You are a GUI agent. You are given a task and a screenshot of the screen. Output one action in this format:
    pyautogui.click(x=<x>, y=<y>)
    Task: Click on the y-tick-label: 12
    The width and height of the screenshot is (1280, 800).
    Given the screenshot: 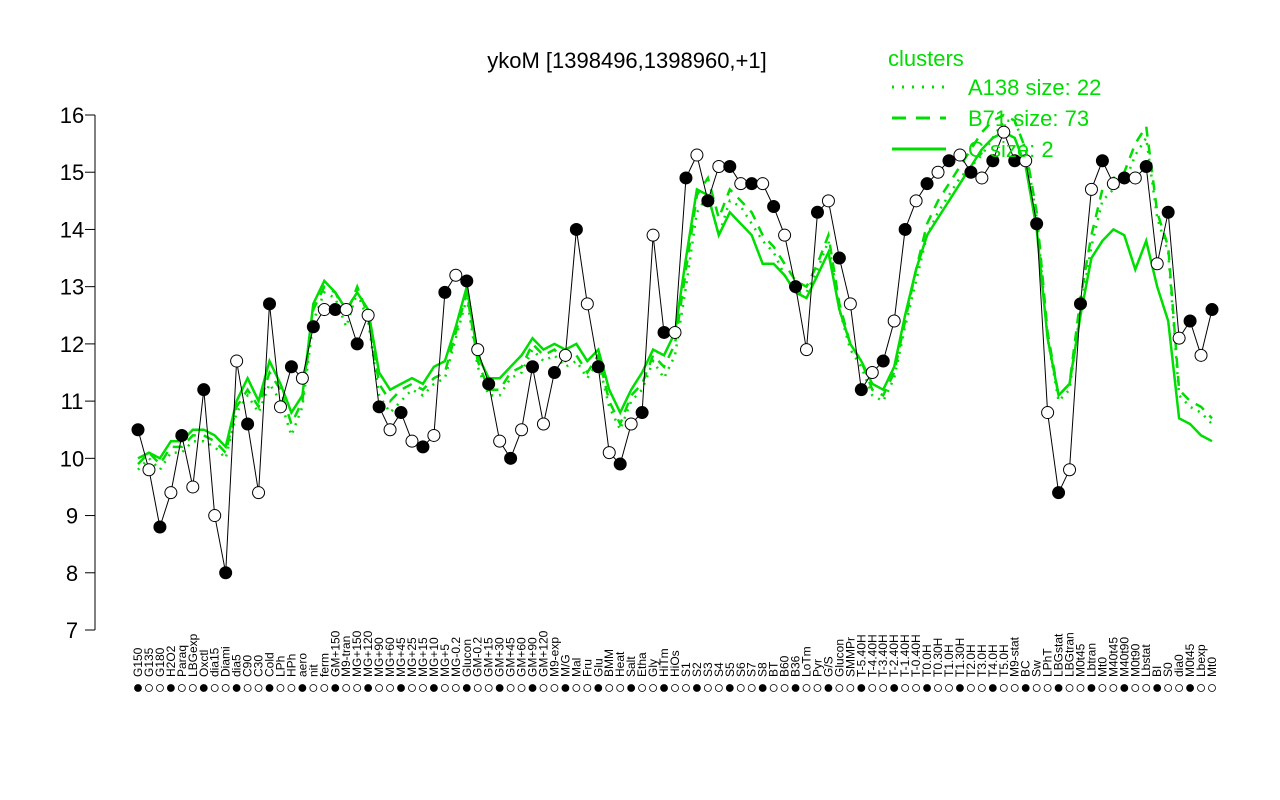 What is the action you would take?
    pyautogui.click(x=72, y=344)
    